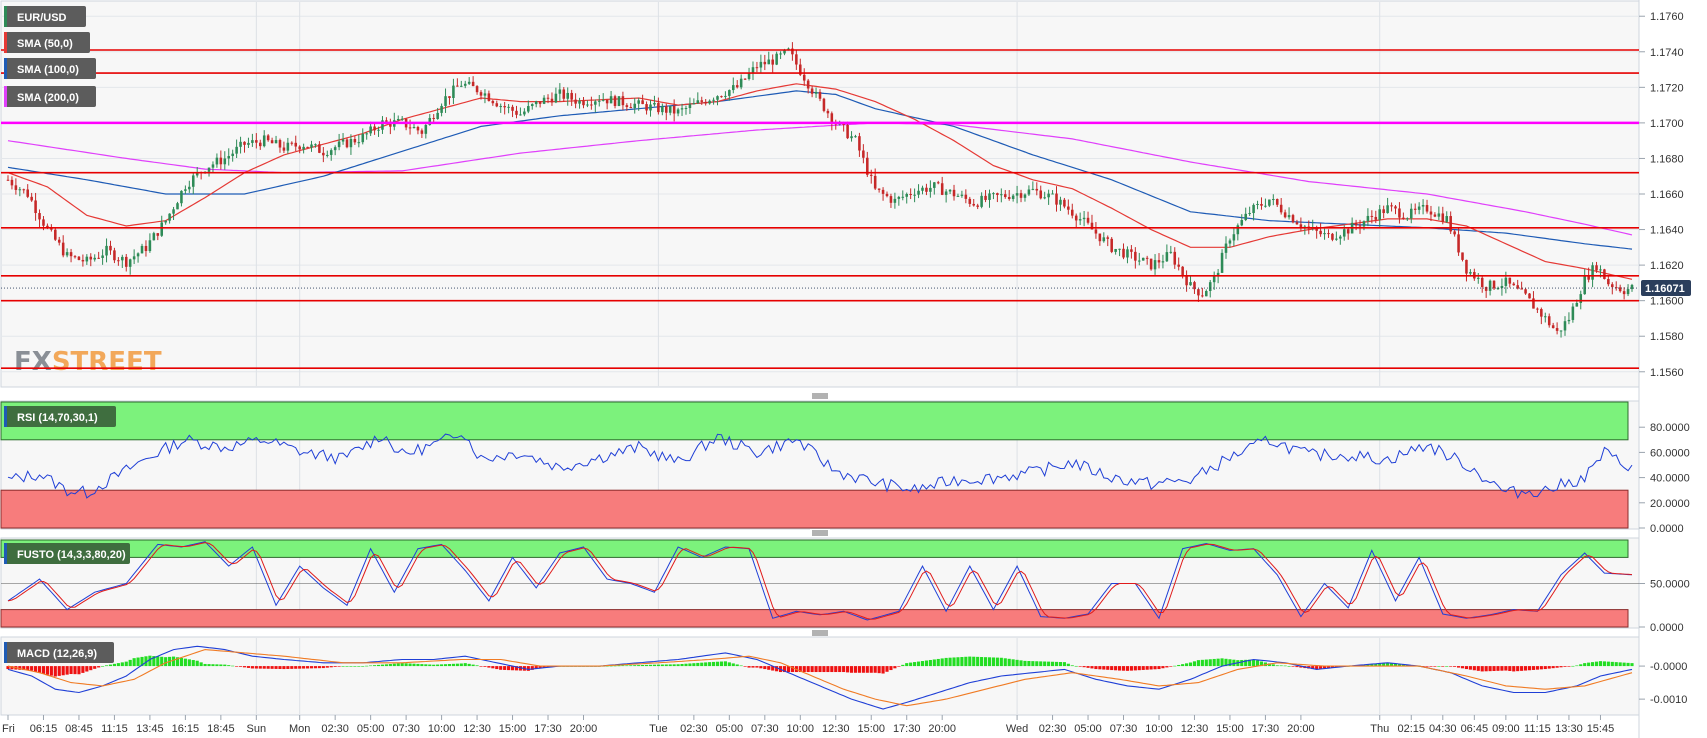  I want to click on macd-resize-handle, so click(820, 632).